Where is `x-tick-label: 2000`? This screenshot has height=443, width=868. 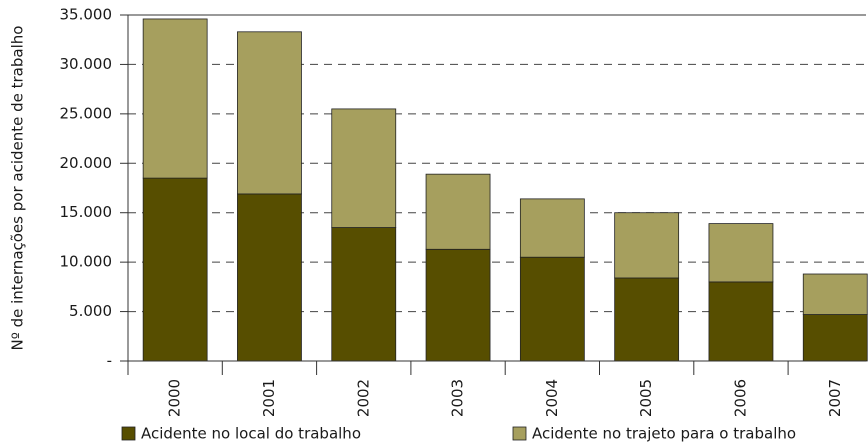 x-tick-label: 2000 is located at coordinates (175, 398).